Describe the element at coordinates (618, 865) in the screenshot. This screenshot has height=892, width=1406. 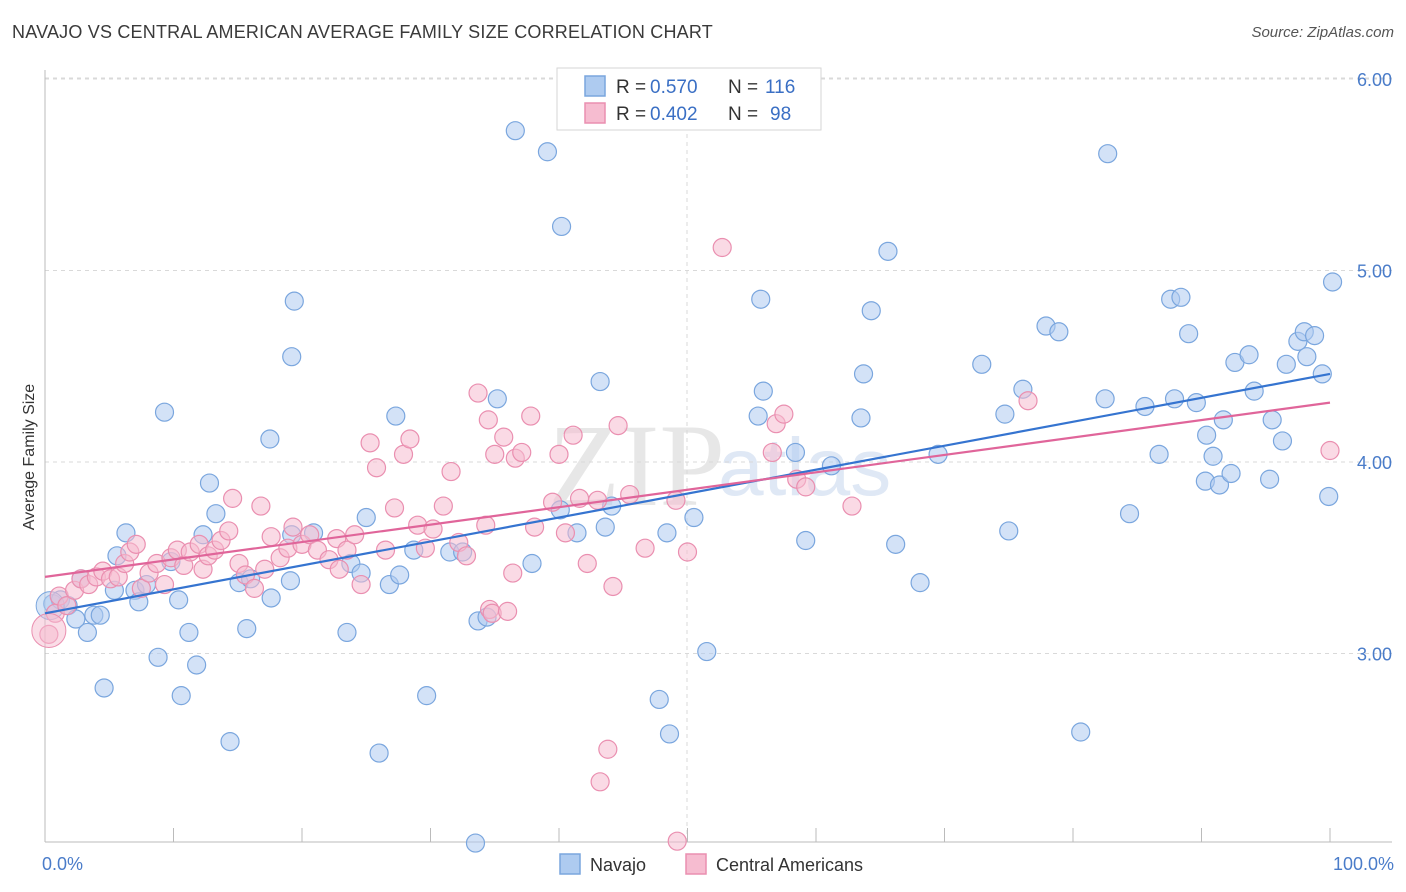
I see `bottom-legend-navajo: Navajo` at that location.